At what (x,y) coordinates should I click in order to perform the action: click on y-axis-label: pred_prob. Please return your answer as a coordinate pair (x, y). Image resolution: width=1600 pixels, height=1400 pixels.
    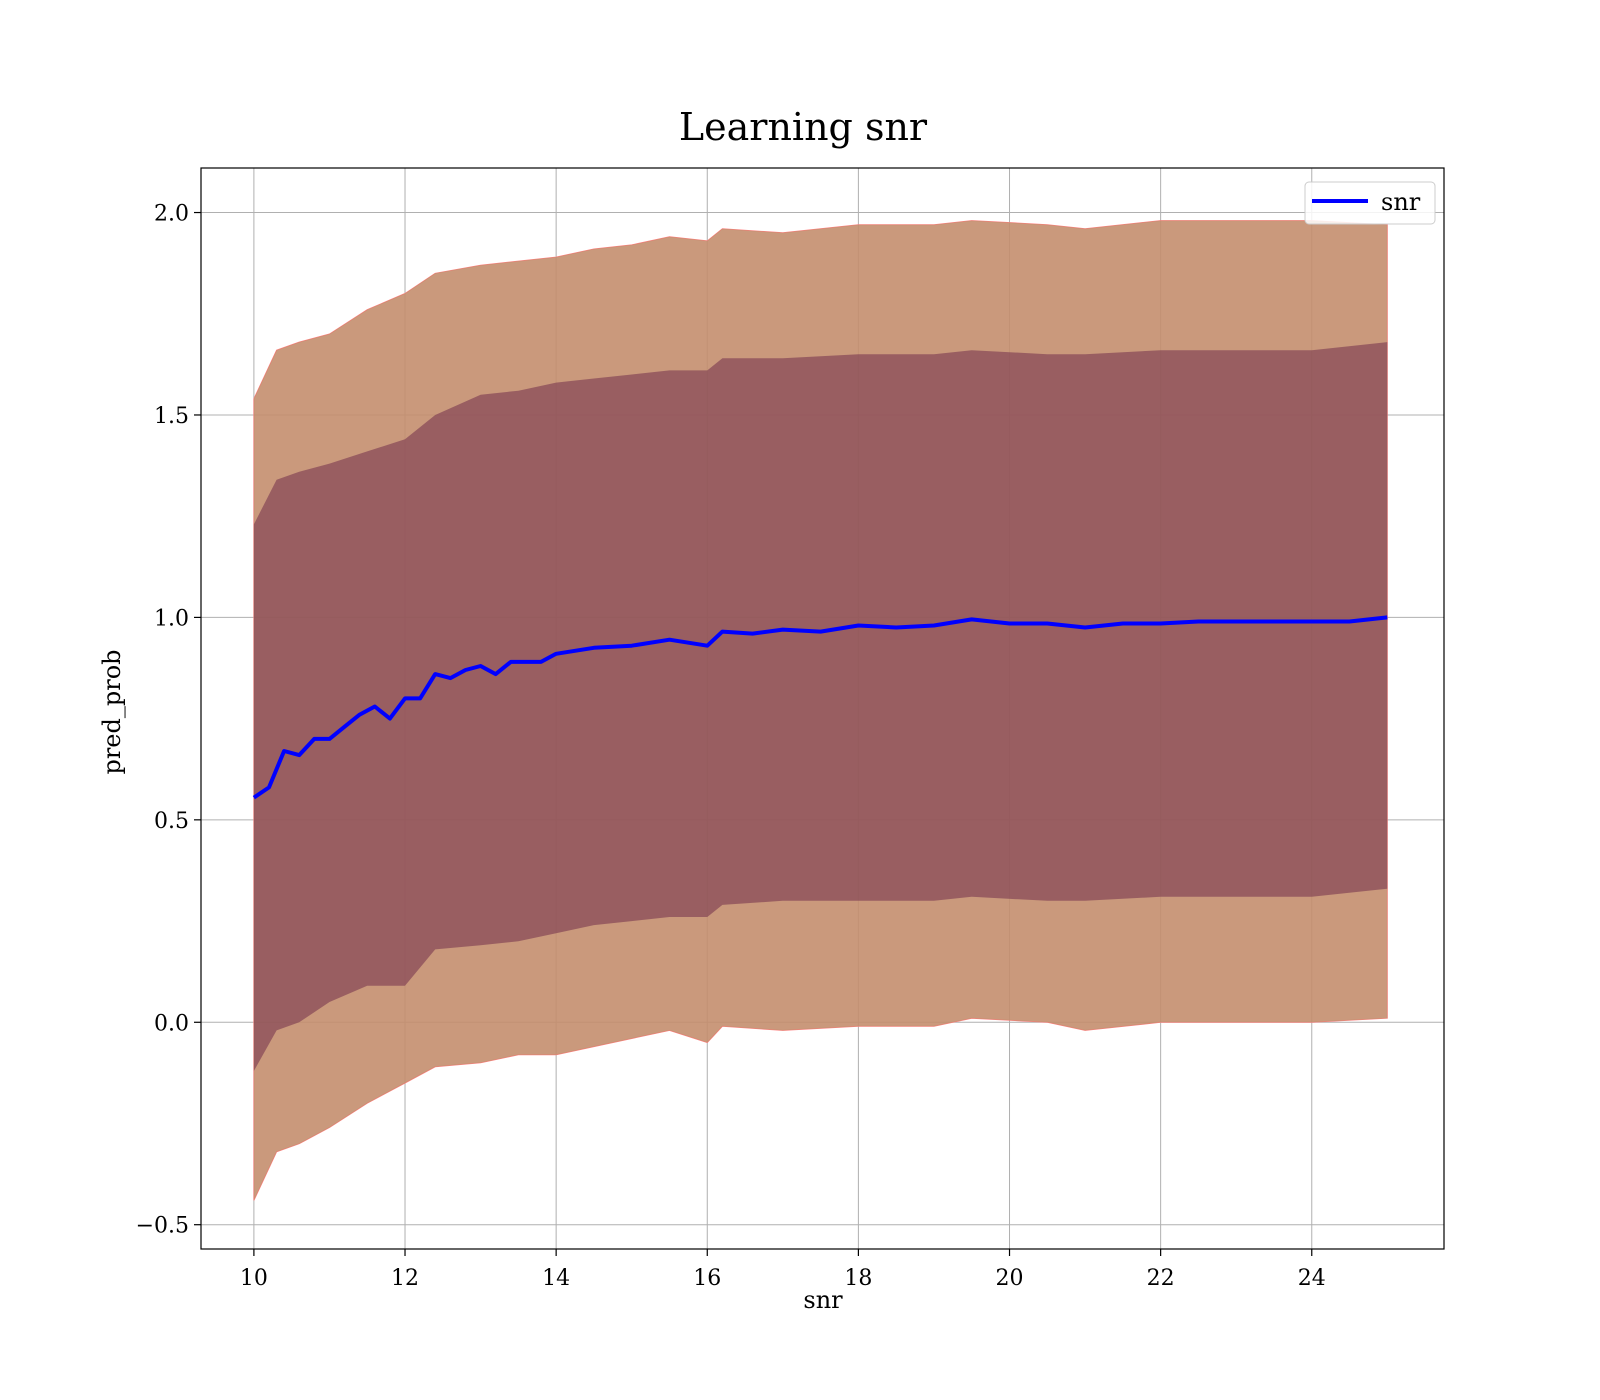
    Looking at the image, I should click on (112, 711).